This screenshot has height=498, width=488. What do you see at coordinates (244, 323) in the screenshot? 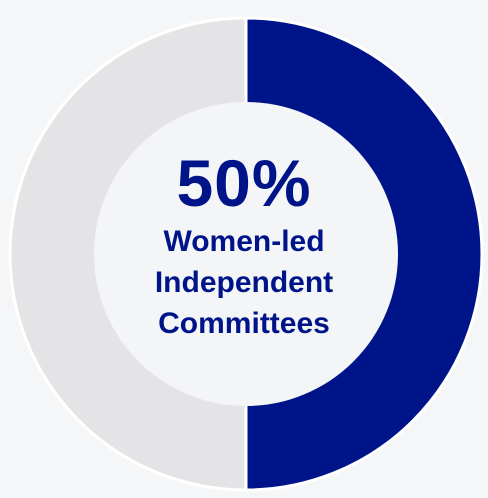
I see `center-caption-line-3: Committees` at bounding box center [244, 323].